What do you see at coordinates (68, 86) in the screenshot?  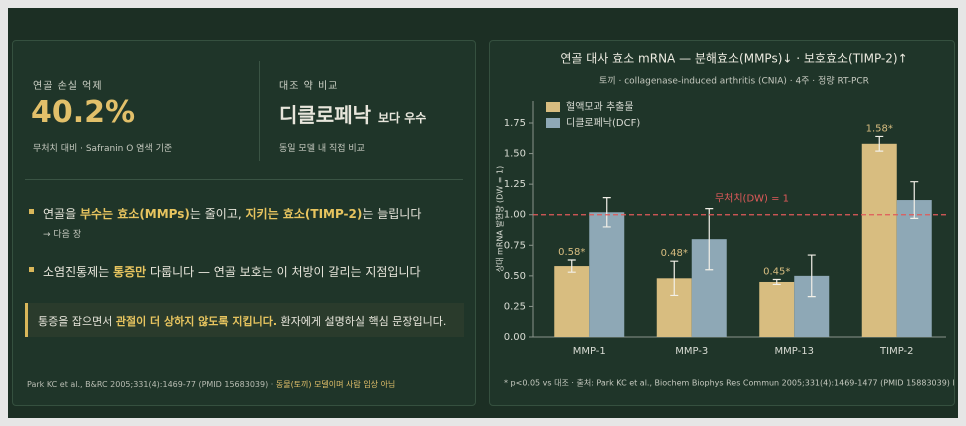 I see `stat-label: 연골 손실 억제` at bounding box center [68, 86].